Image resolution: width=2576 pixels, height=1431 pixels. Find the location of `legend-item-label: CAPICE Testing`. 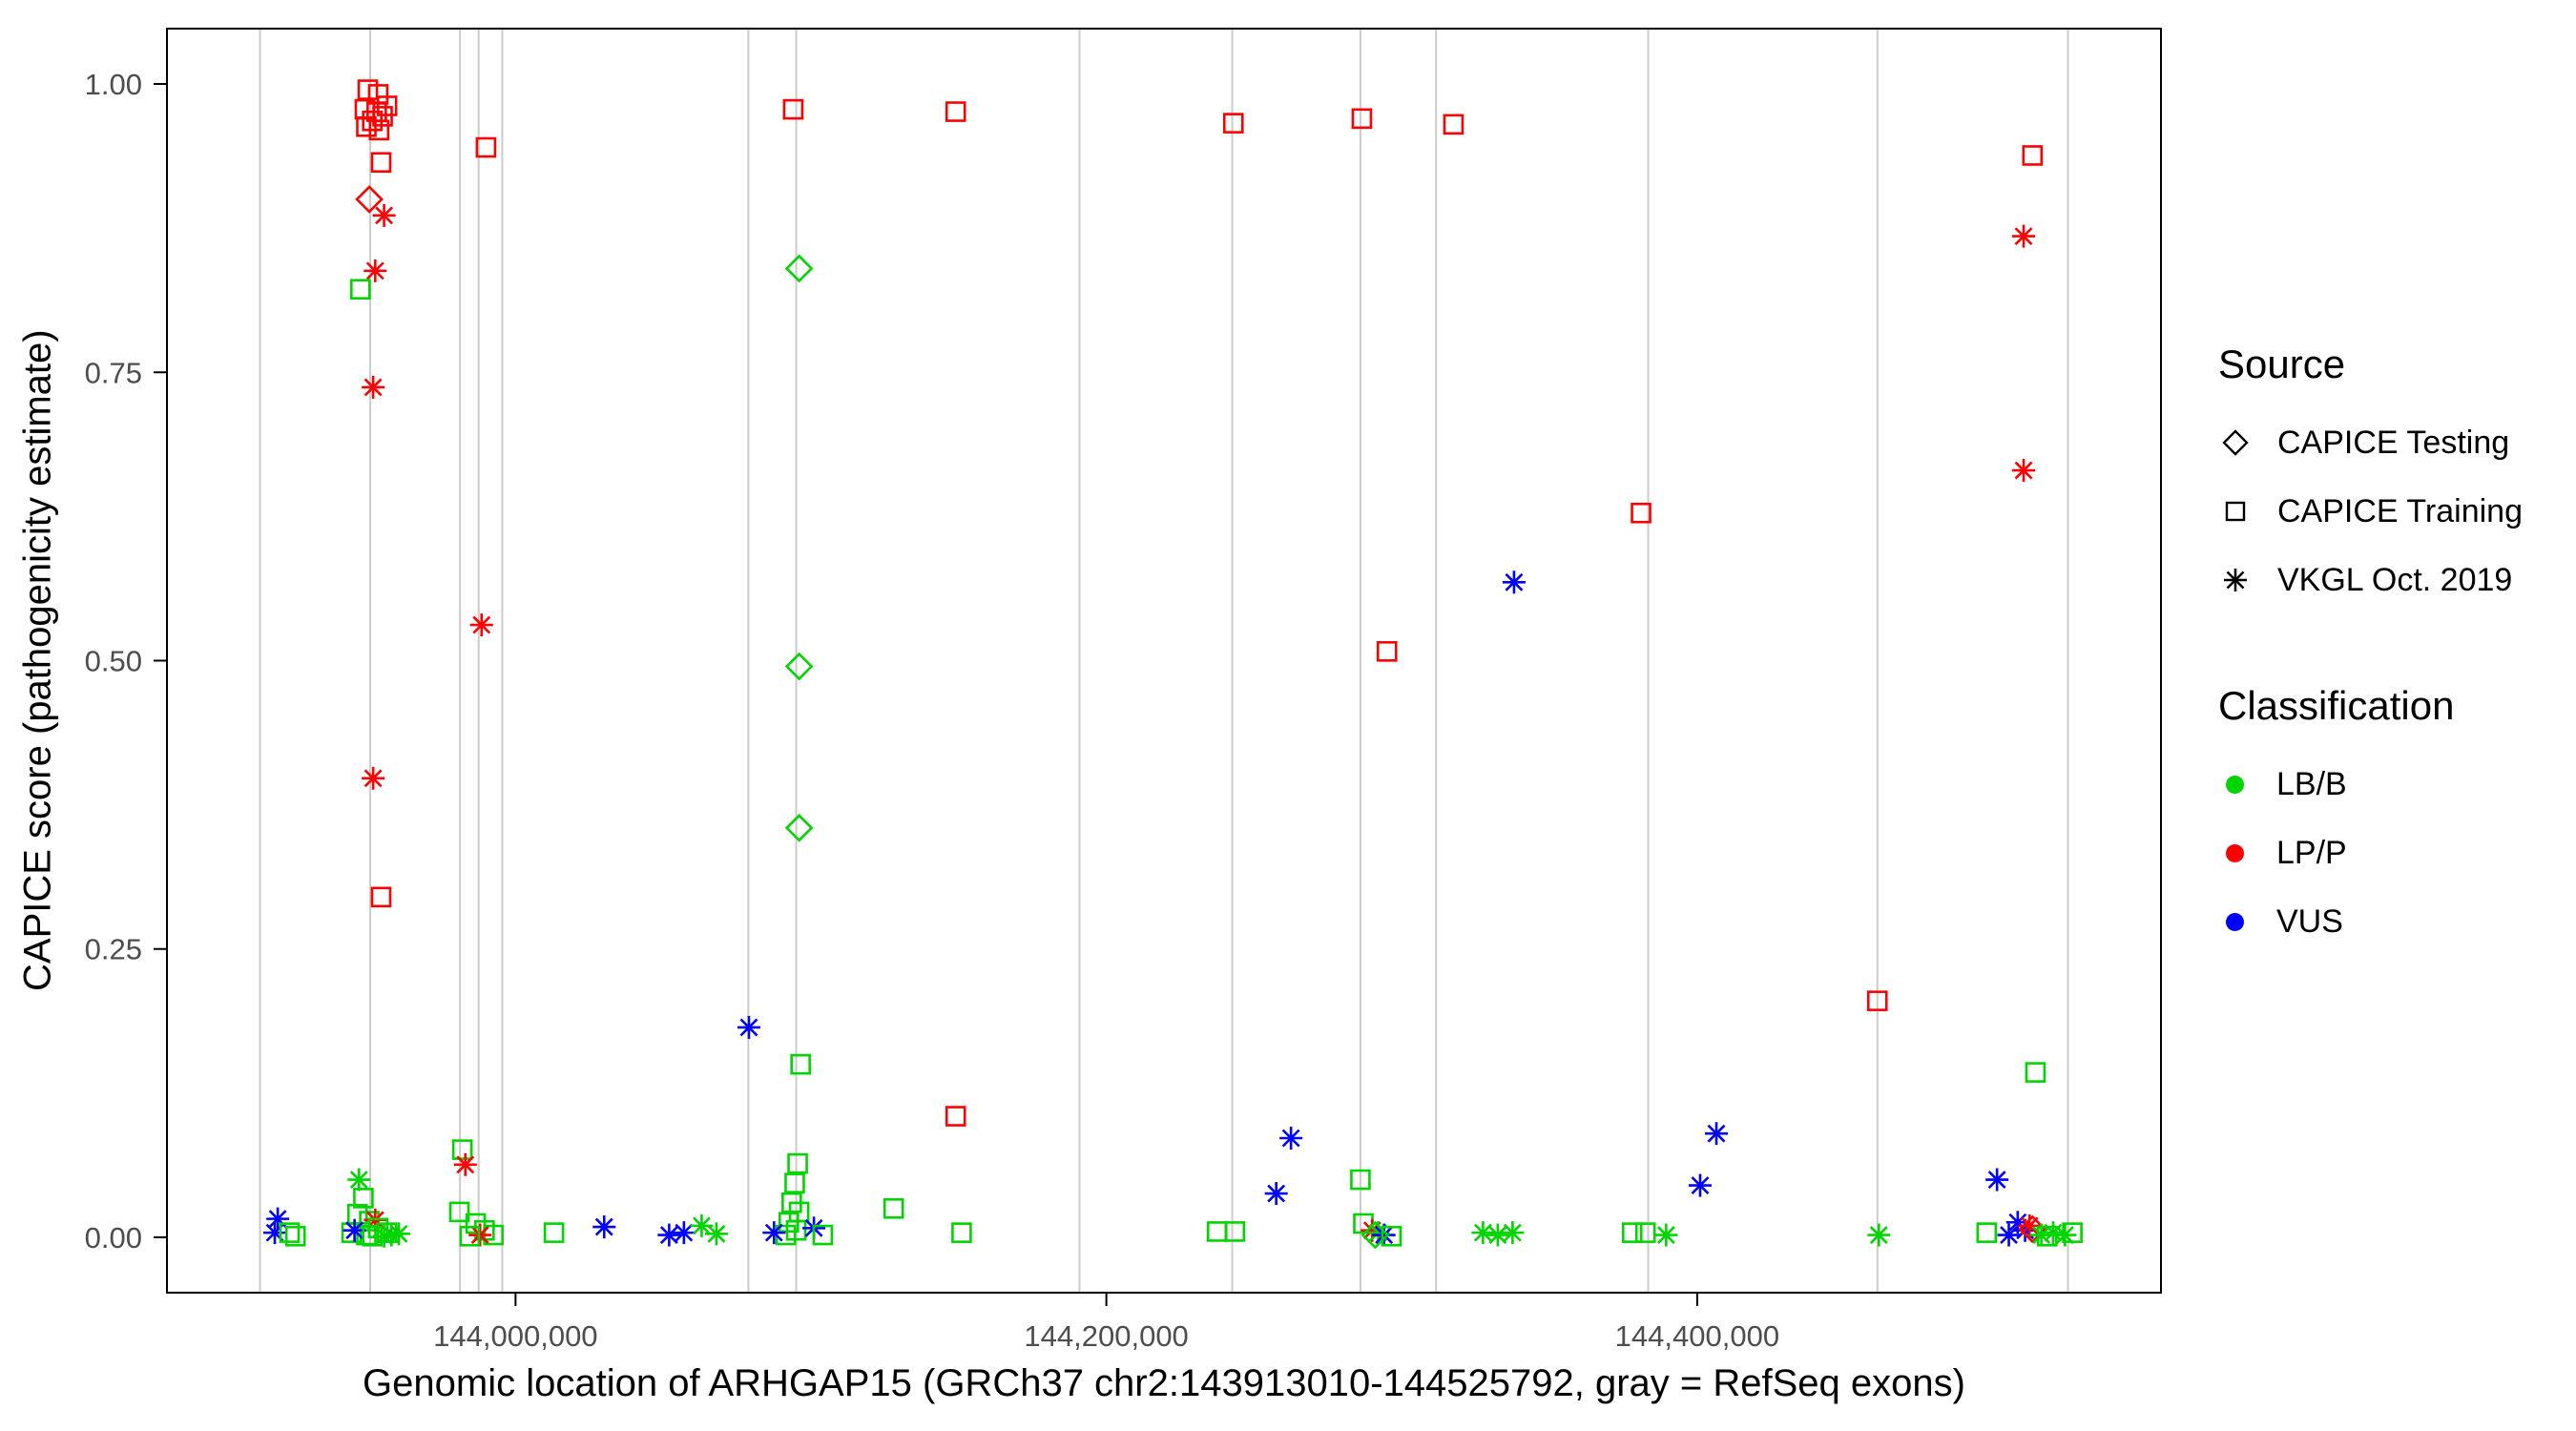

legend-item-label: CAPICE Testing is located at coordinates (2393, 442).